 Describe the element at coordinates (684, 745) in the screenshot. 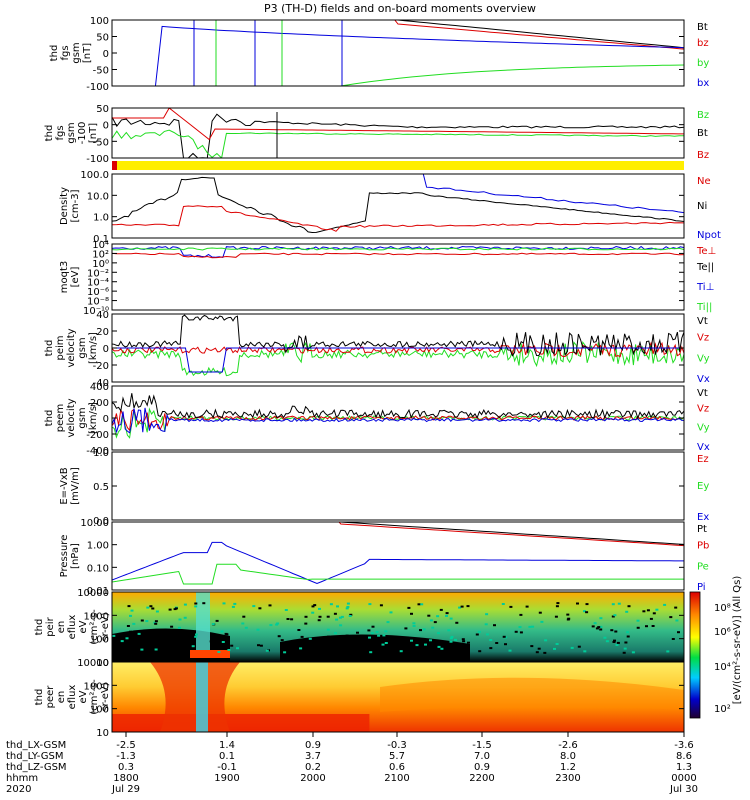

I see `x-axis-value: -3.6` at that location.